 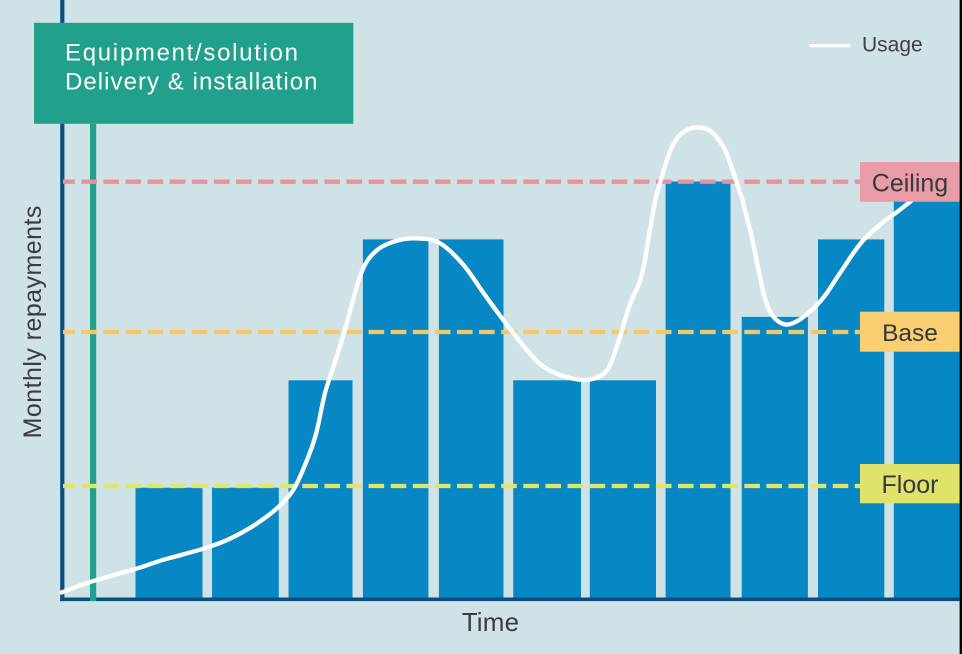 I want to click on svg-text: Usage, so click(x=892, y=45).